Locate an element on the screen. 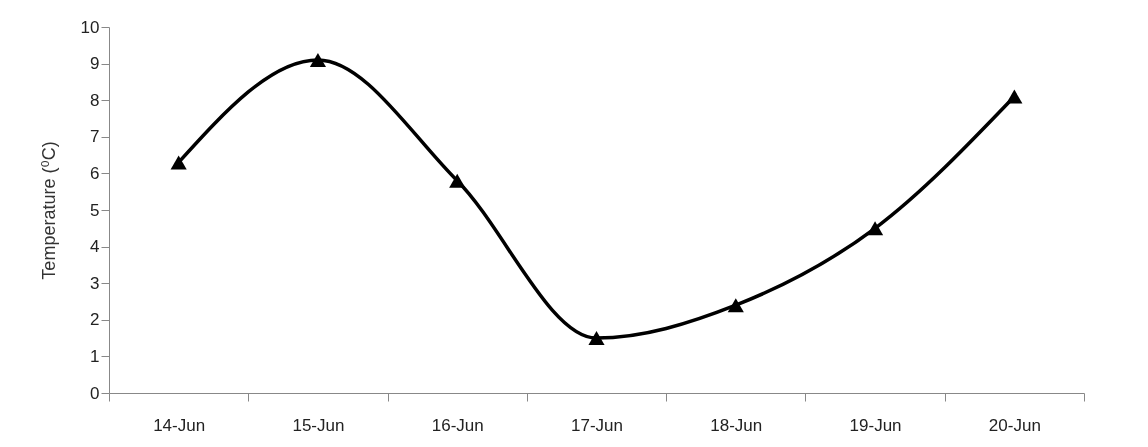 The width and height of the screenshot is (1148, 447). y-tick-label: 7 is located at coordinates (95, 137).